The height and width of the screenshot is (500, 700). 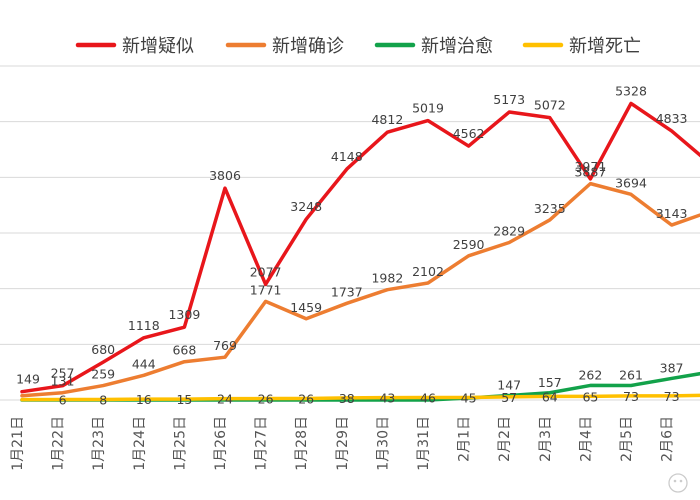 What do you see at coordinates (605, 46) in the screenshot?
I see `legend-label: 新增死亡` at bounding box center [605, 46].